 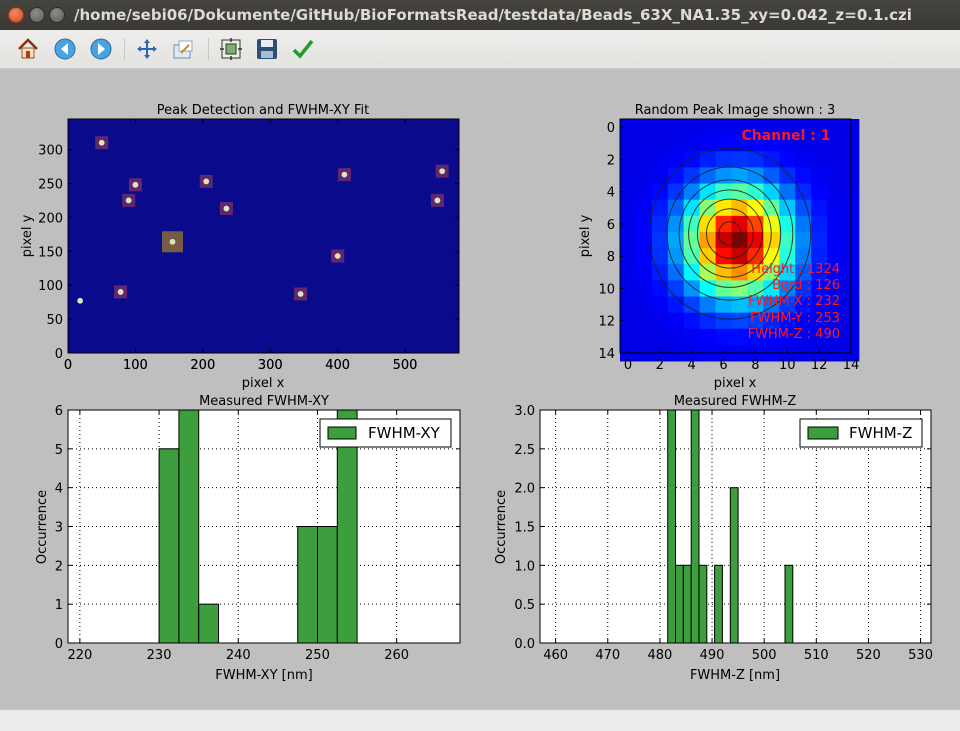 I want to click on x-tick-label: 230, so click(x=159, y=655).